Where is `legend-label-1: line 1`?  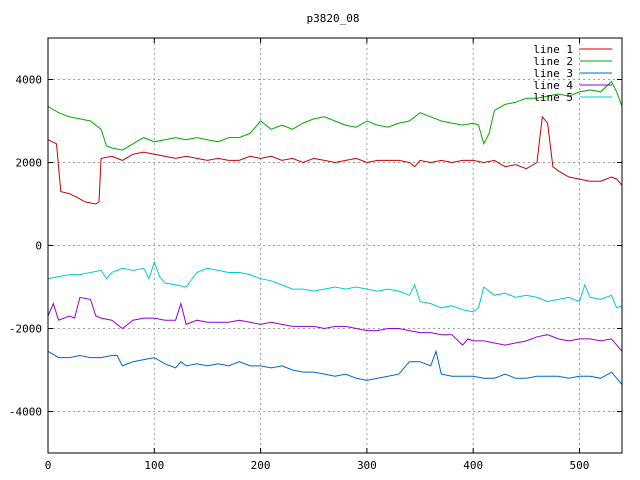 legend-label-1: line 1 is located at coordinates (553, 49).